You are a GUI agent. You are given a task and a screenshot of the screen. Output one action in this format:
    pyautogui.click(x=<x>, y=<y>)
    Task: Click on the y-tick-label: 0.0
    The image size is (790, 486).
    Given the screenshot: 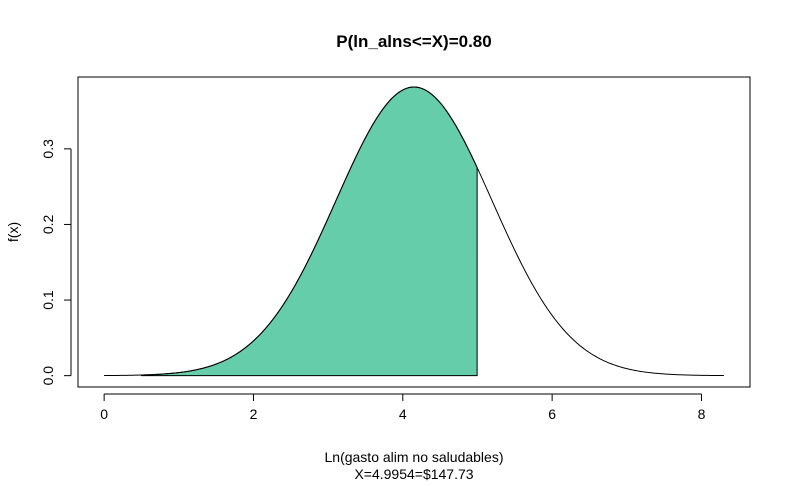 What is the action you would take?
    pyautogui.click(x=48, y=376)
    